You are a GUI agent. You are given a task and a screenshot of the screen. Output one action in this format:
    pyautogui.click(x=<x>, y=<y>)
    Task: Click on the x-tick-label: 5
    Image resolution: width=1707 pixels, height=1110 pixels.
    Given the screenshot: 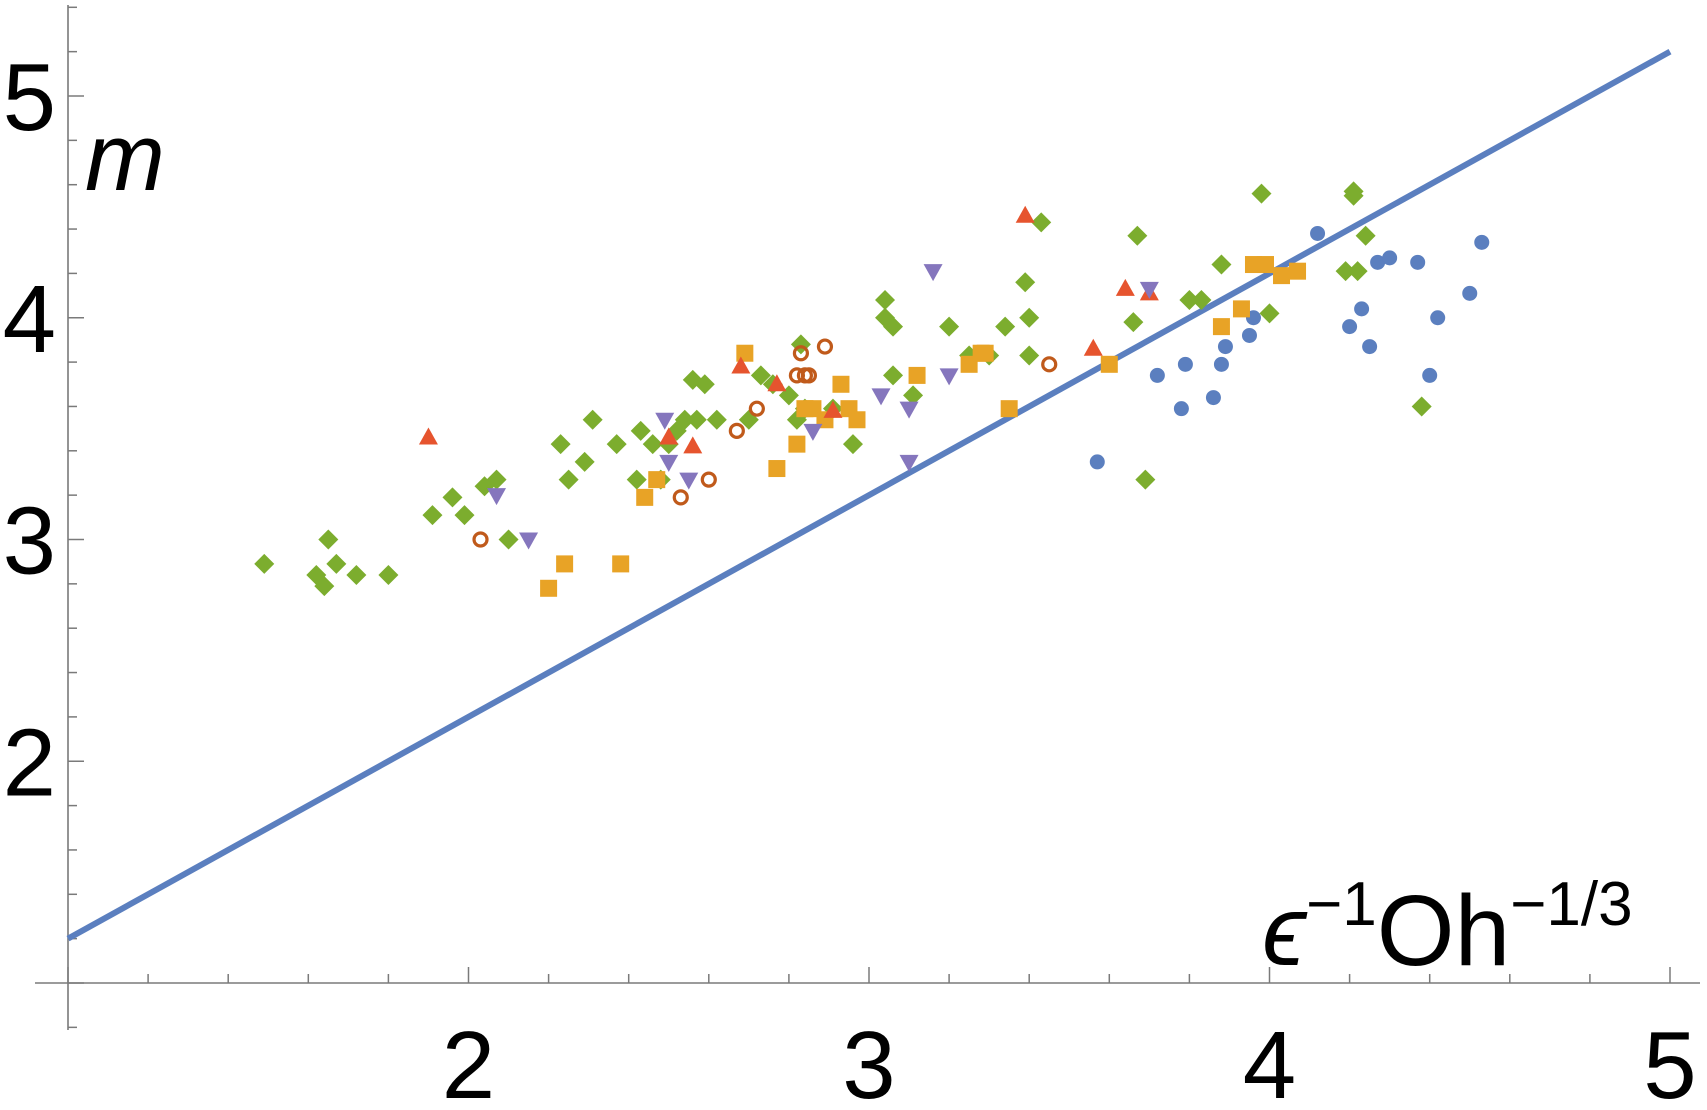 What is the action you would take?
    pyautogui.click(x=1669, y=1061)
    